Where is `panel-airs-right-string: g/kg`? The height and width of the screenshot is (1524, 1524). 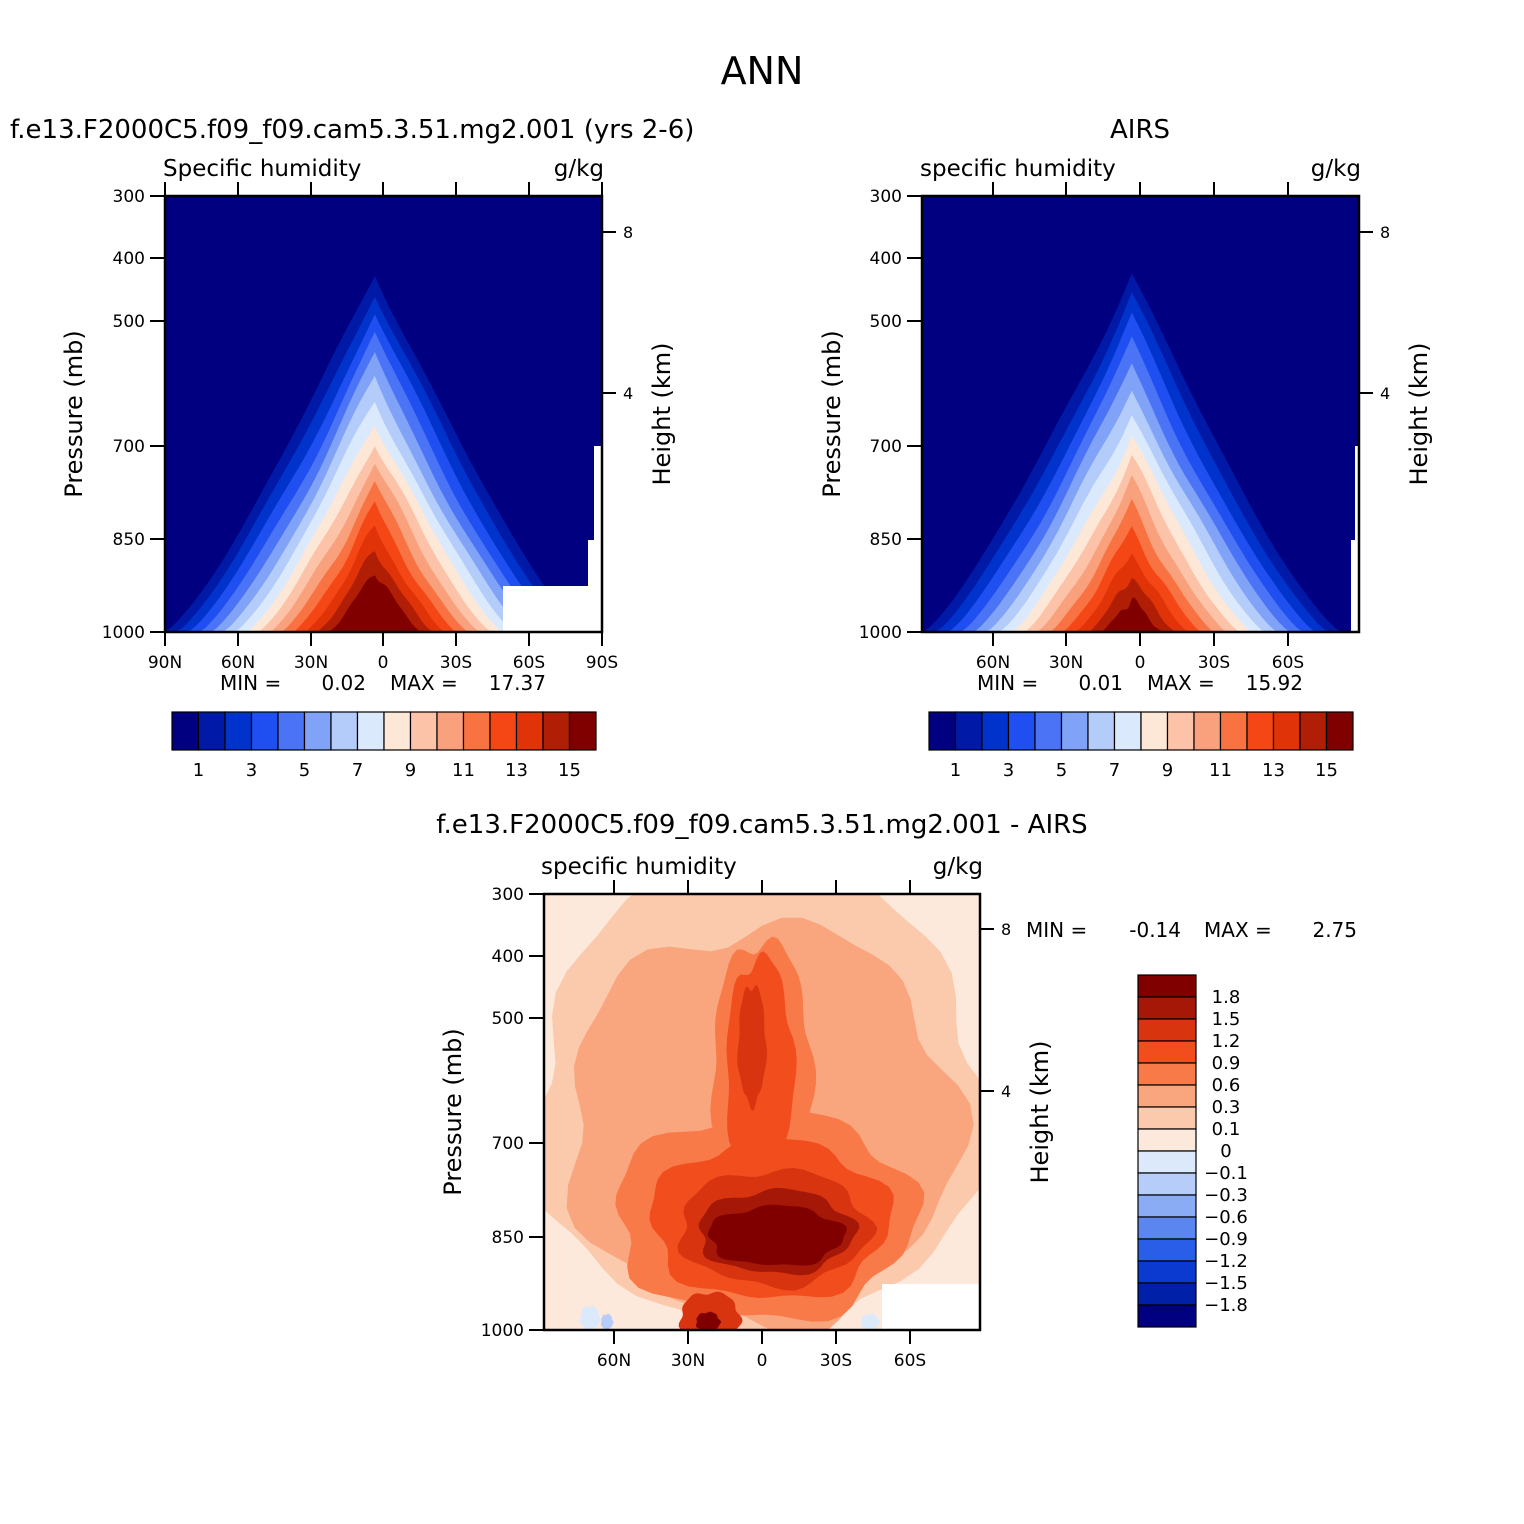
panel-airs-right-string: g/kg is located at coordinates (1336, 169).